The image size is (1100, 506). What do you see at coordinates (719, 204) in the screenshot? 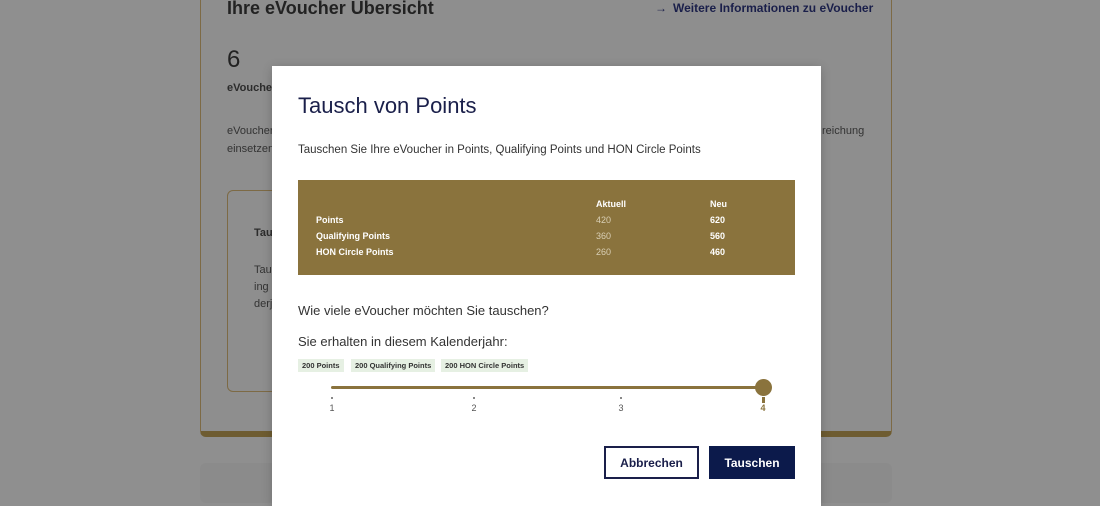
I see `header-new: Neu` at bounding box center [719, 204].